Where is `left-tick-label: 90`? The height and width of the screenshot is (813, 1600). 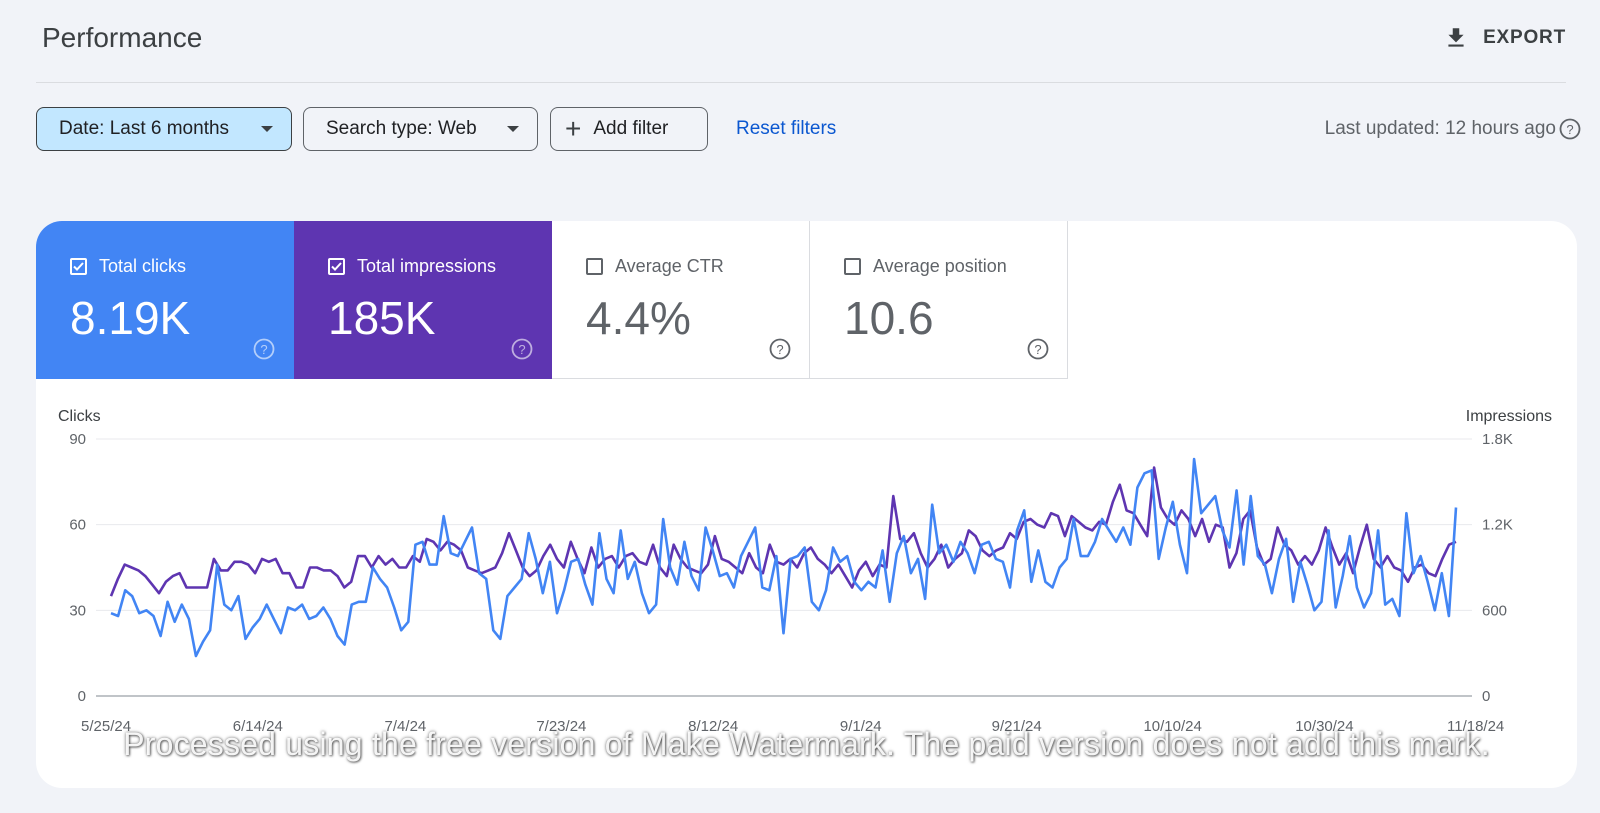
left-tick-label: 90 is located at coordinates (77, 439).